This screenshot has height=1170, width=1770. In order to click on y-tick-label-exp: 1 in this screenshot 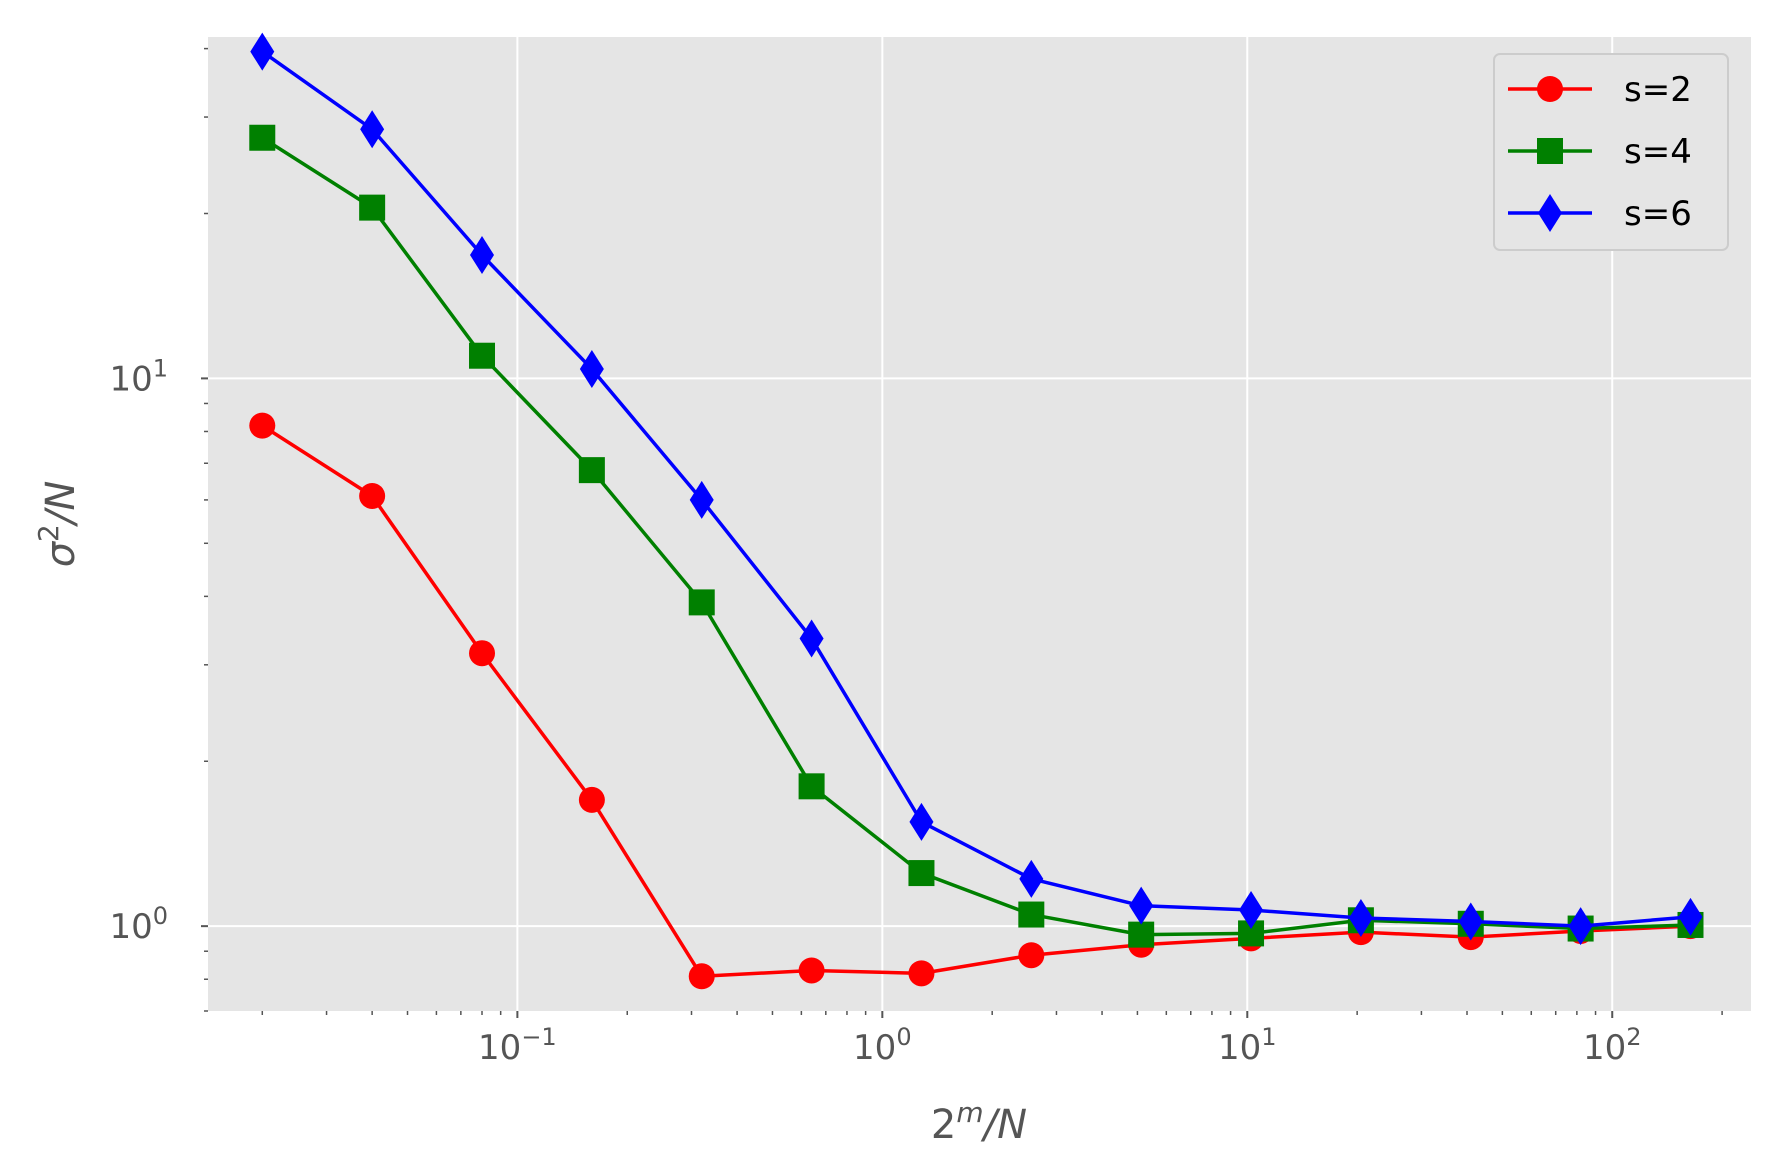, I will do `click(160, 368)`.